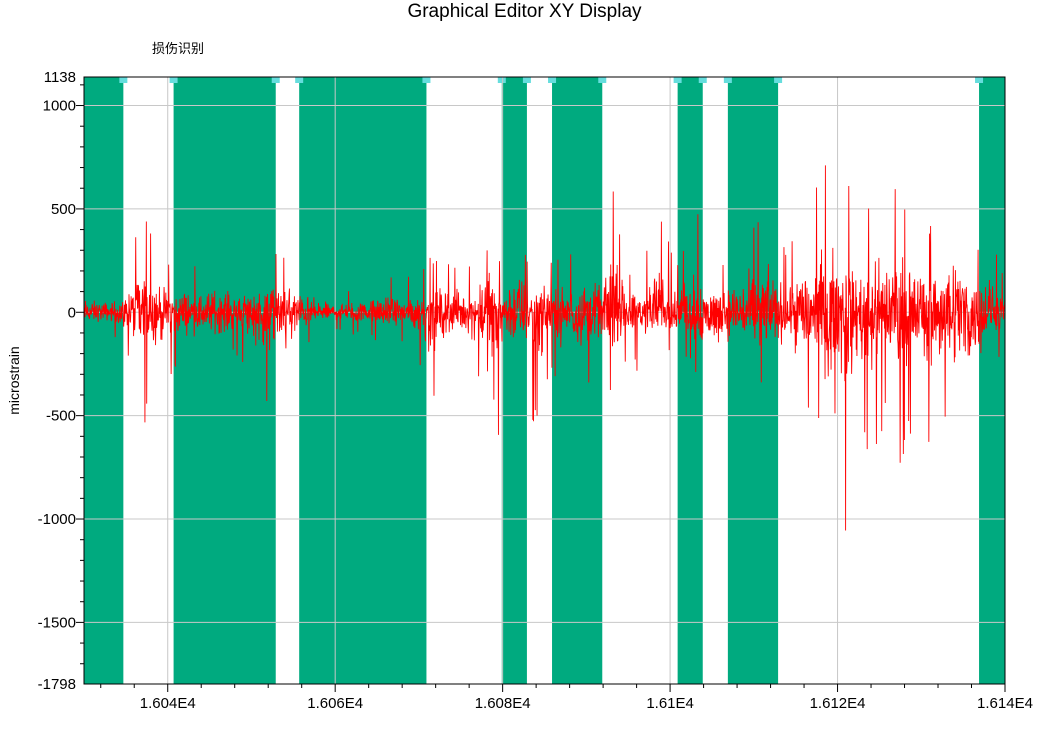 This screenshot has height=750, width=1049. What do you see at coordinates (57, 622) in the screenshot?
I see `y-tick-label: -1500` at bounding box center [57, 622].